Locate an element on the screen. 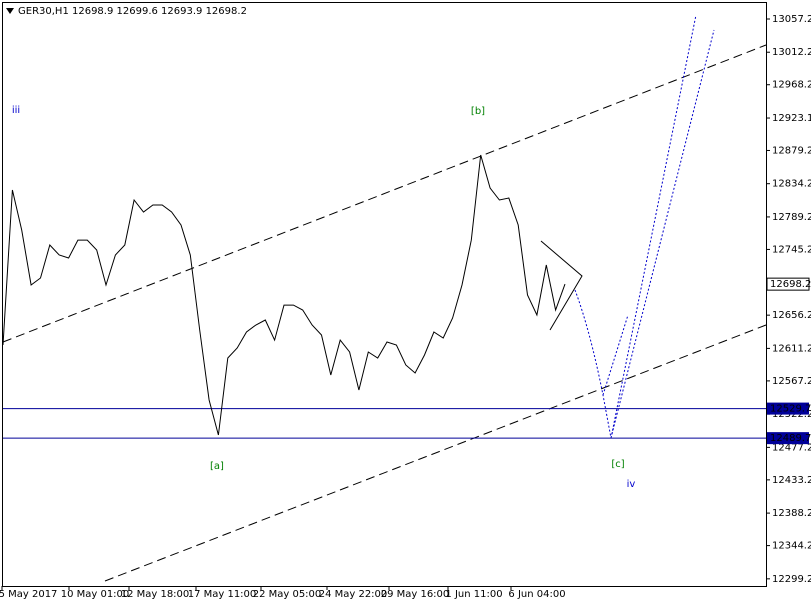 This screenshot has width=811, height=605. x-tick-label: 17 May 11:00 is located at coordinates (222, 594).